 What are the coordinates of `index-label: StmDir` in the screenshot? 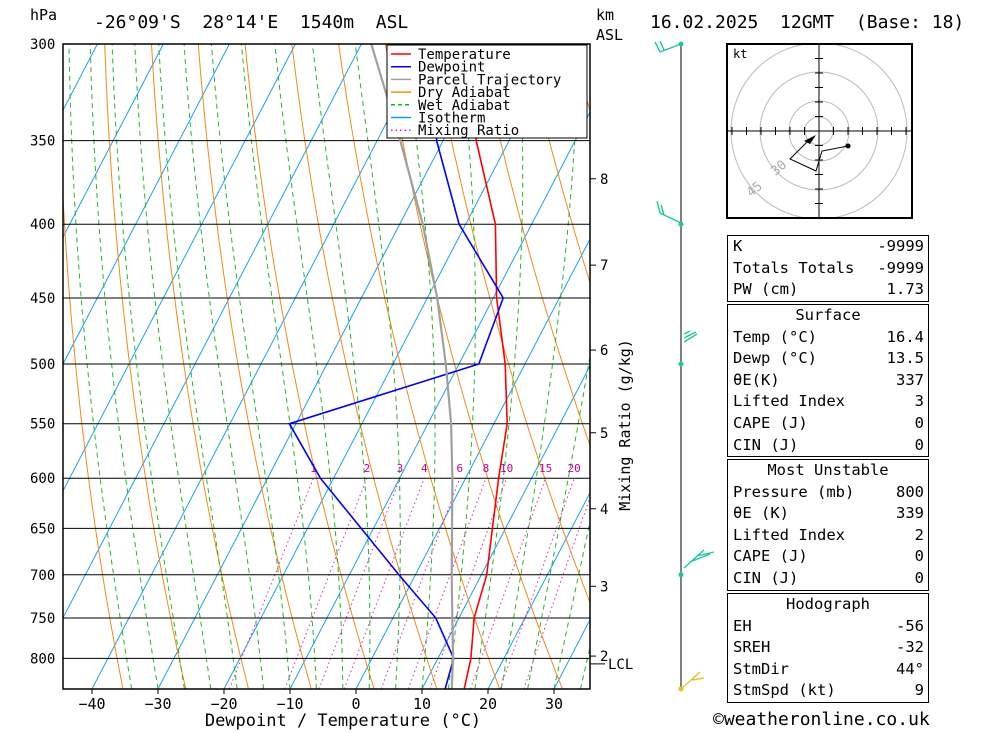 It's located at (761, 668).